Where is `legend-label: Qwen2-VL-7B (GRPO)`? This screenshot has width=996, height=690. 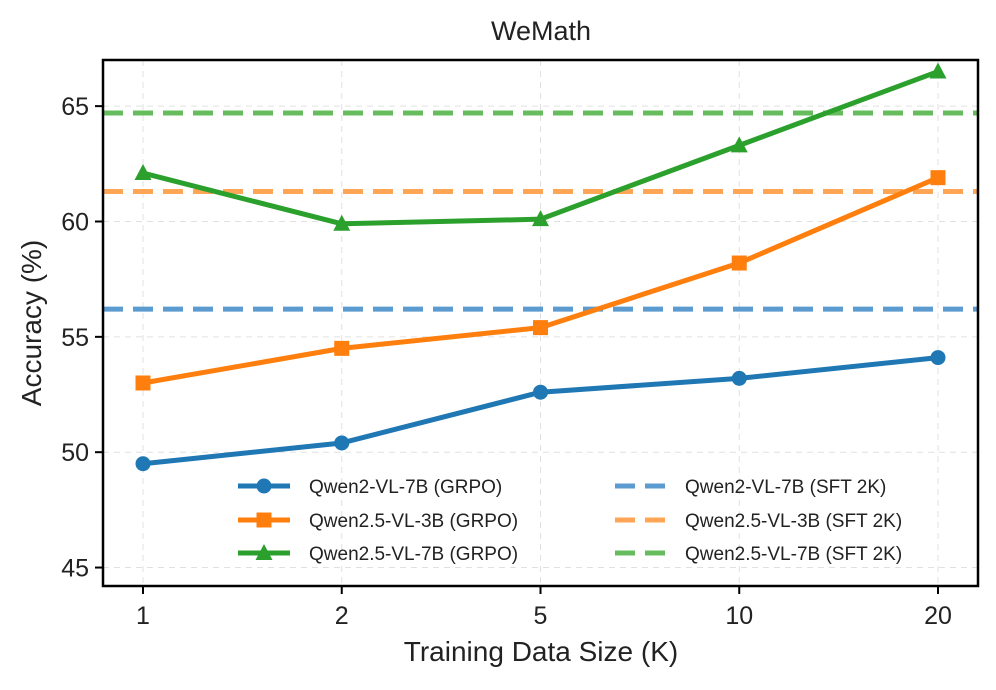
legend-label: Qwen2-VL-7B (GRPO) is located at coordinates (405, 487).